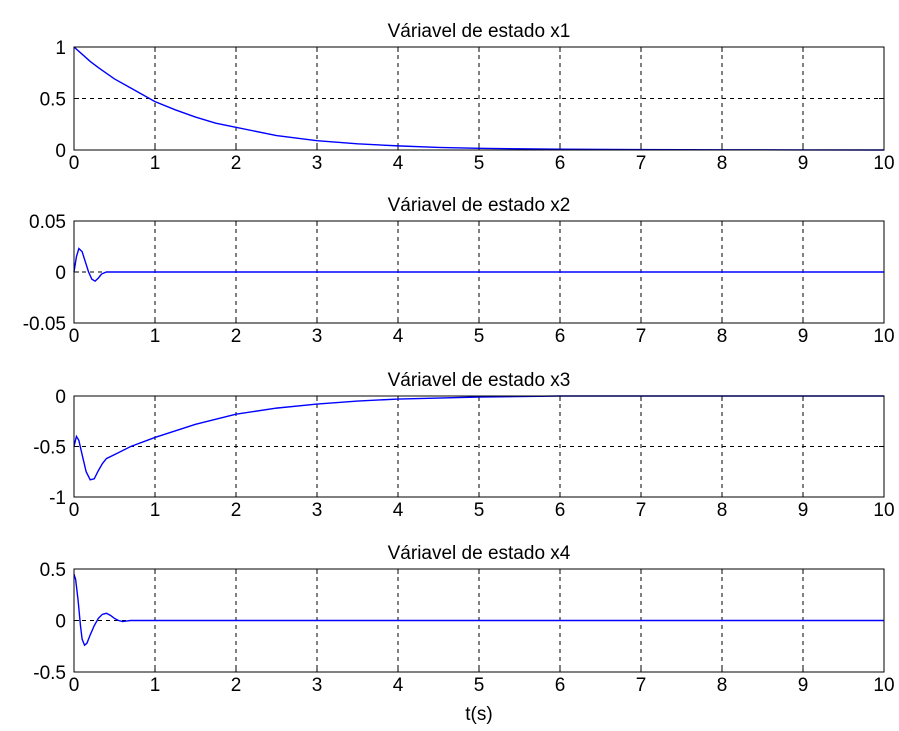  I want to click on y-tick-label: 0.05, so click(47, 222).